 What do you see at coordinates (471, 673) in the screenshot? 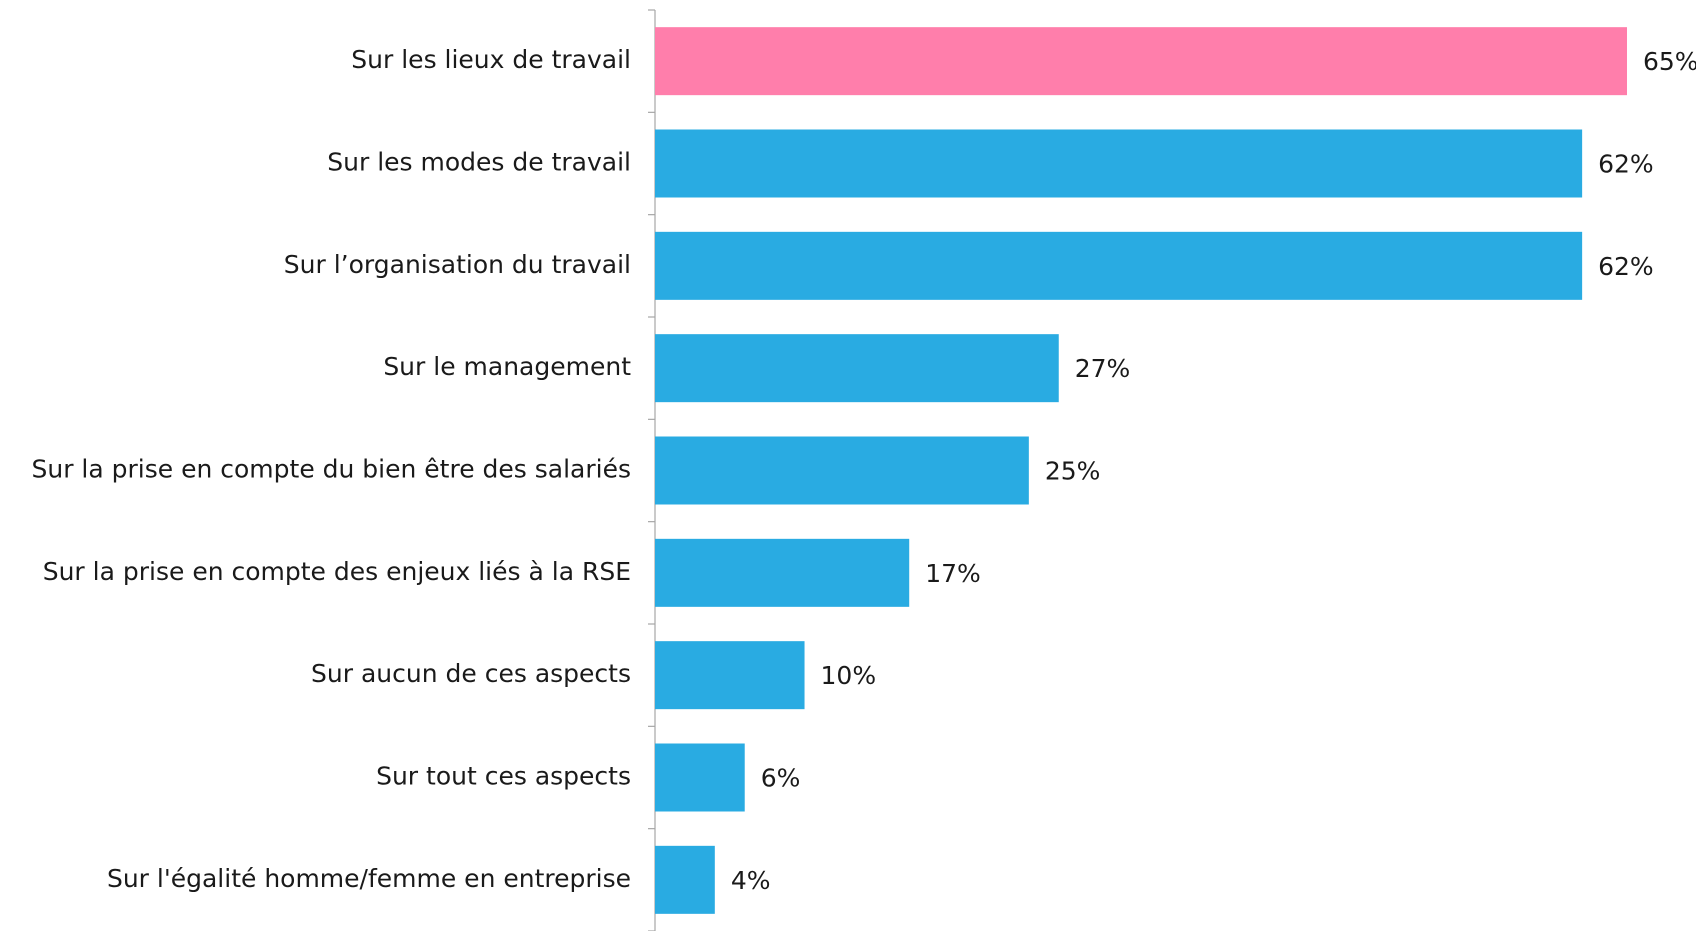
I see `category-label: Sur aucun de ces aspects` at bounding box center [471, 673].